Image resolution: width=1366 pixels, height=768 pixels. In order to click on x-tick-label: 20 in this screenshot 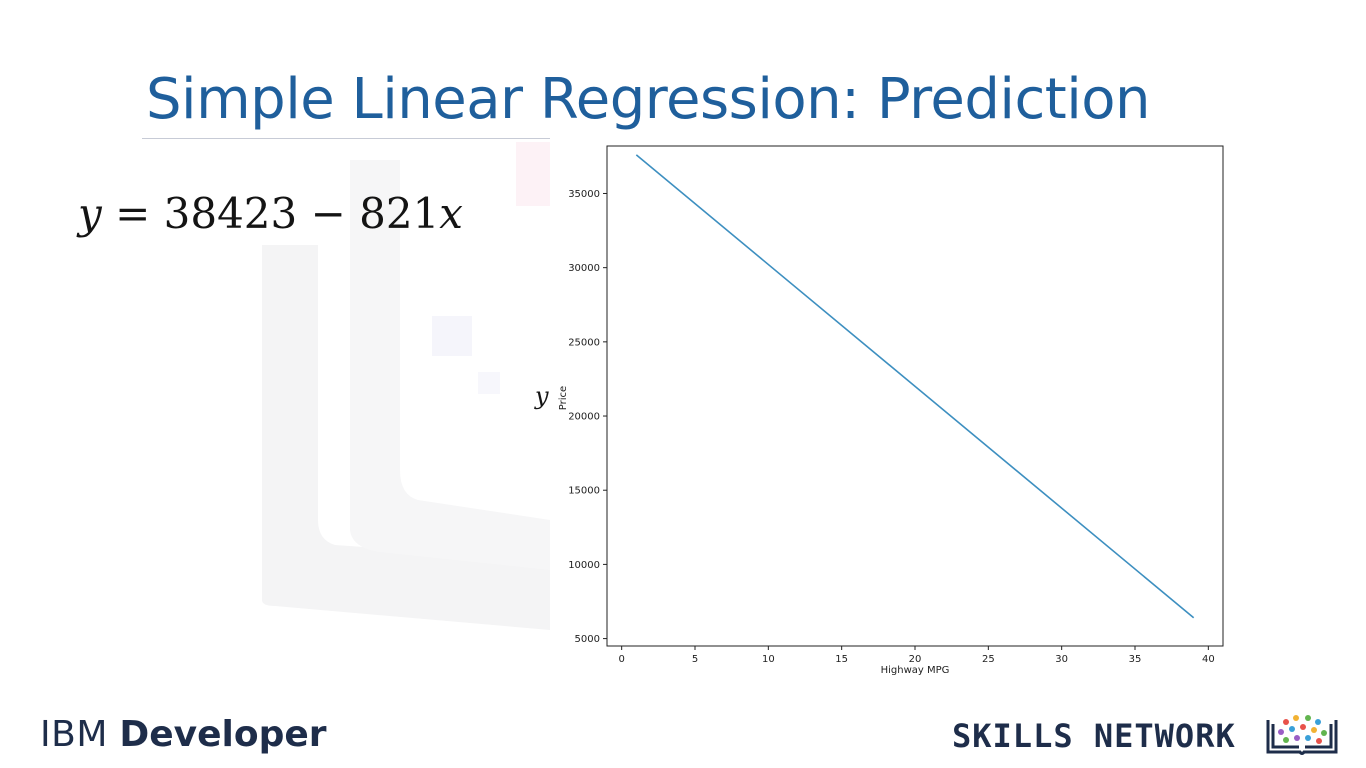, I will do `click(915, 659)`.